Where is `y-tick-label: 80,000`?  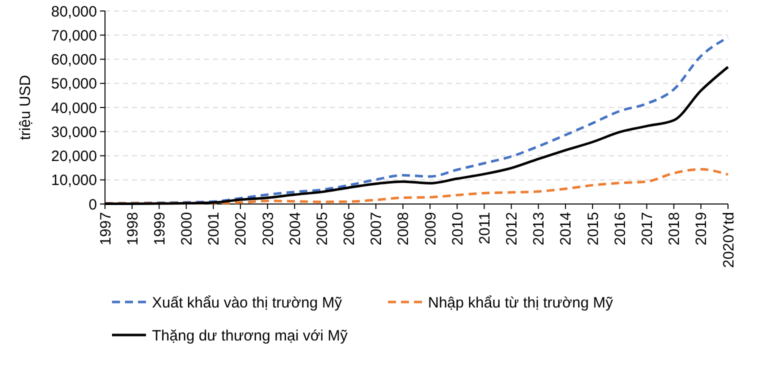 y-tick-label: 80,000 is located at coordinates (74, 11).